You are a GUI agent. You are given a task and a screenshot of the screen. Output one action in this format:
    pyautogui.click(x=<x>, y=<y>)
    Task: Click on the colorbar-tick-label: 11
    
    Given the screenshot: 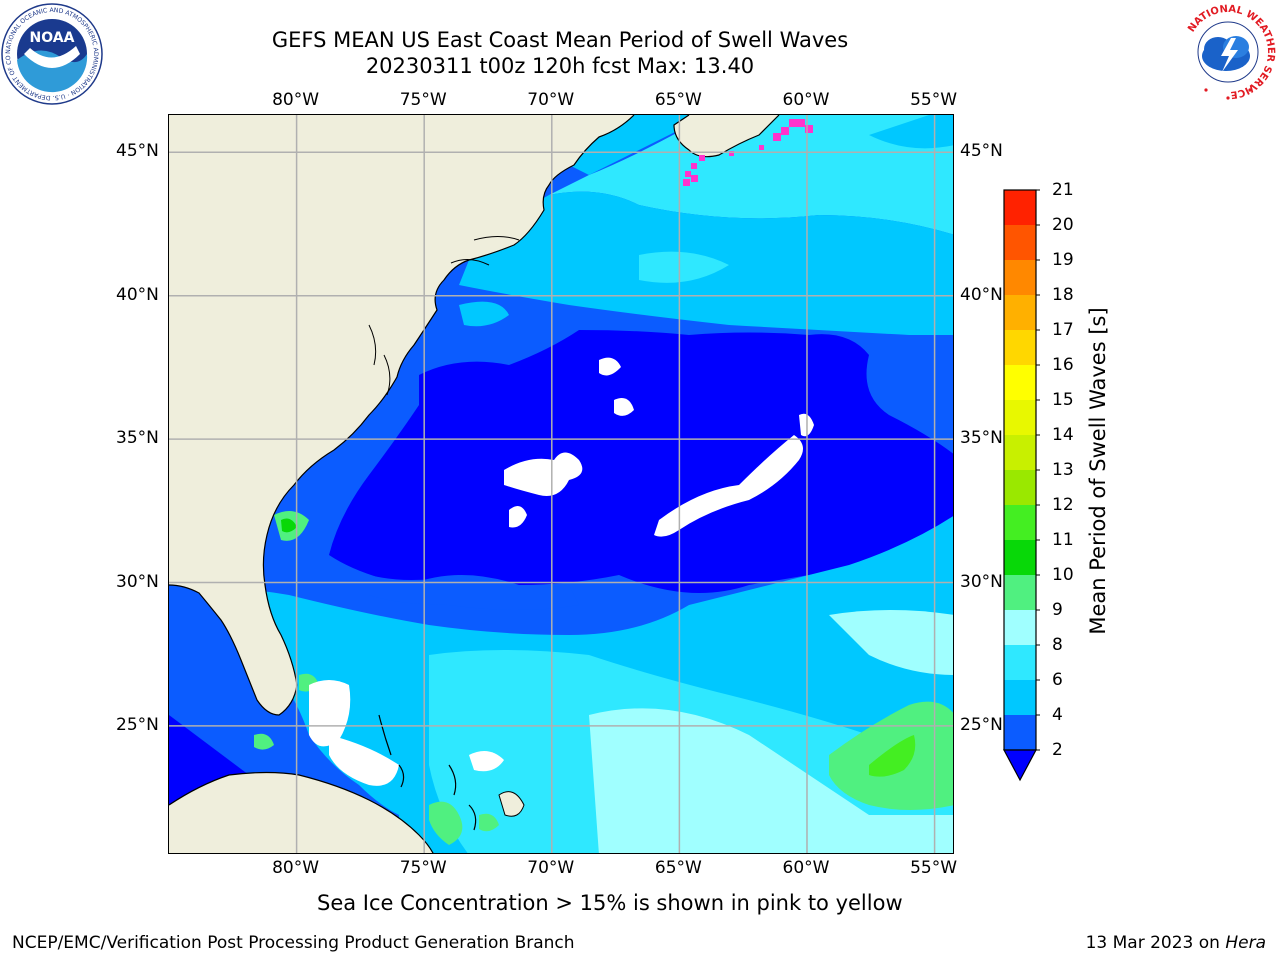 What is the action you would take?
    pyautogui.click(x=1063, y=540)
    